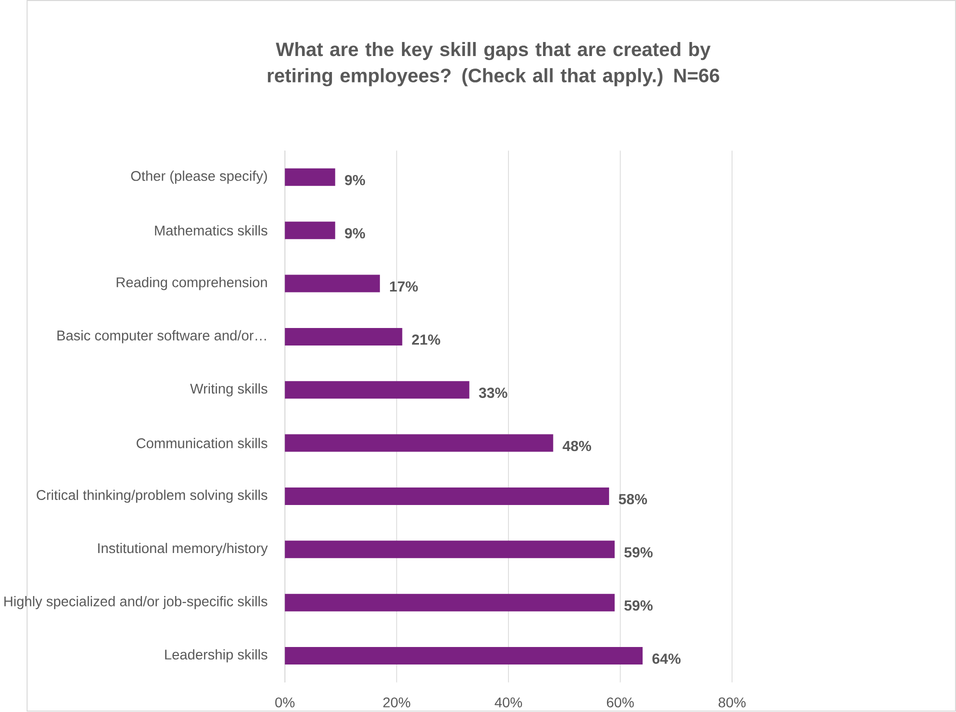 Image resolution: width=956 pixels, height=712 pixels. I want to click on data-label: 33%, so click(493, 393).